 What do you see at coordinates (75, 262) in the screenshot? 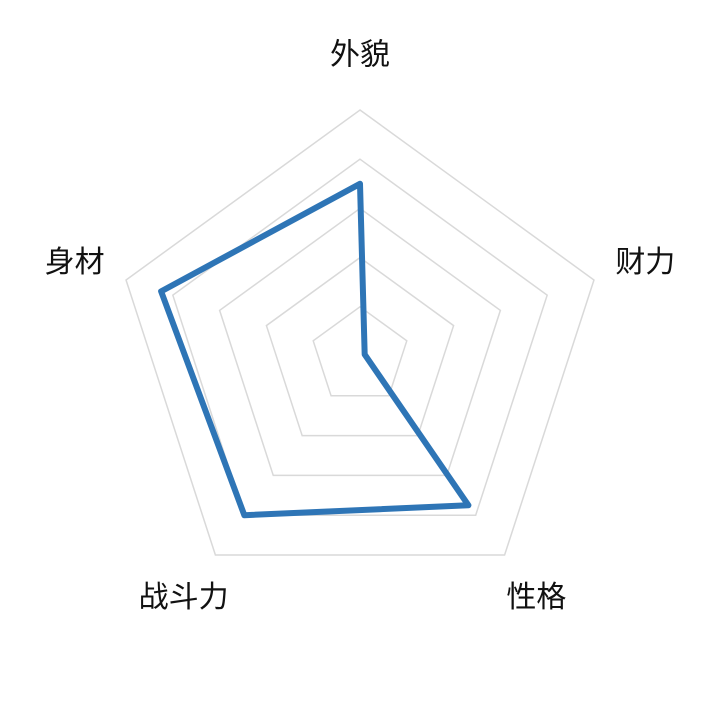
I see `axis-label: 身材` at bounding box center [75, 262].